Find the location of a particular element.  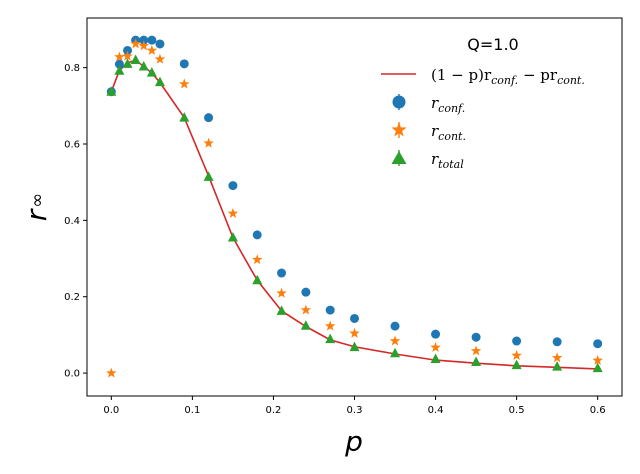

legend-entry-cont-base: r is located at coordinates (435, 131).